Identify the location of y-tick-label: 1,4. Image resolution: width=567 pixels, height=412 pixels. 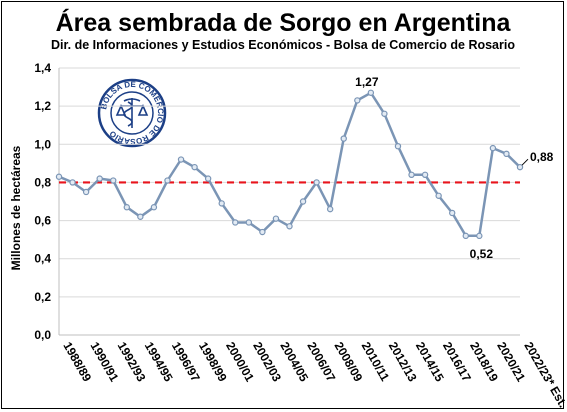
(42, 68).